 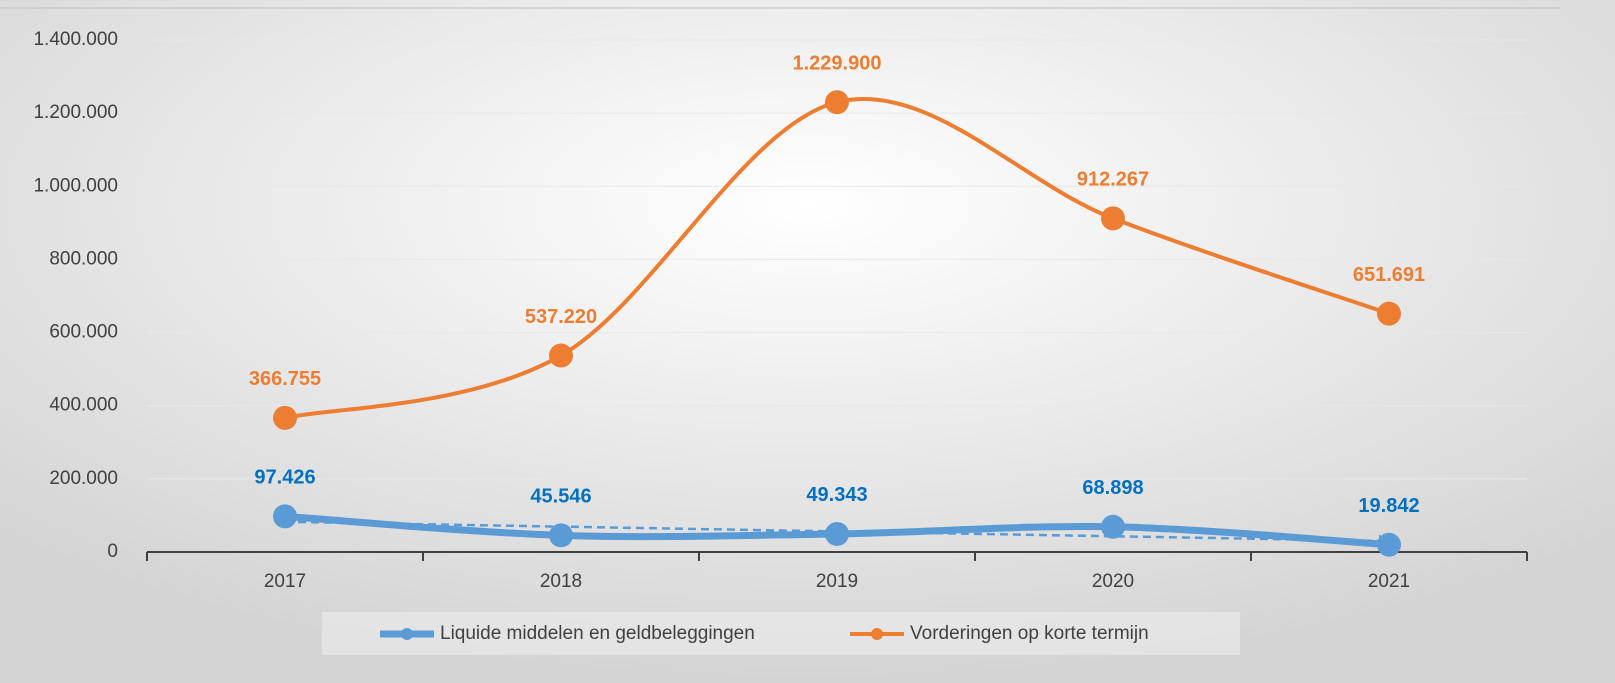 What do you see at coordinates (83, 258) in the screenshot?
I see `y-tick-label: 800.000` at bounding box center [83, 258].